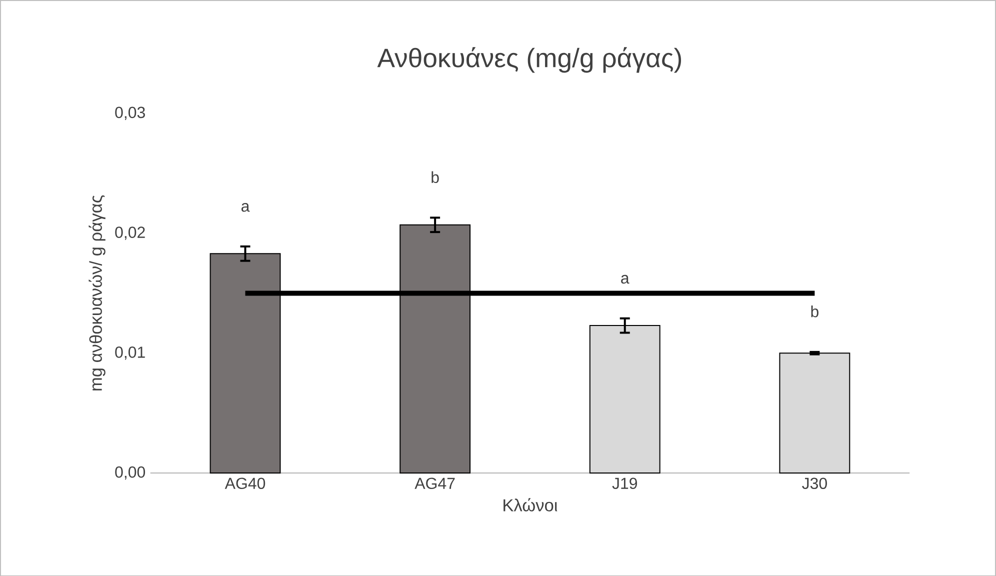 Image resolution: width=996 pixels, height=576 pixels. I want to click on x-axis-title: Κλώνοι, so click(531, 505).